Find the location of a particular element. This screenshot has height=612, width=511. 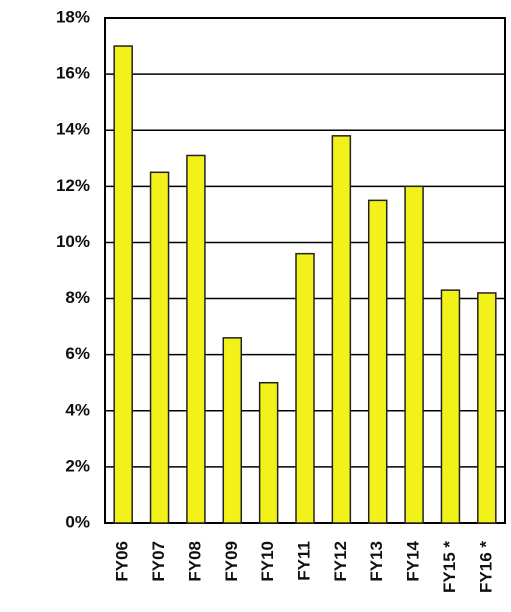

x-tick-label: FY06 is located at coordinates (122, 561).